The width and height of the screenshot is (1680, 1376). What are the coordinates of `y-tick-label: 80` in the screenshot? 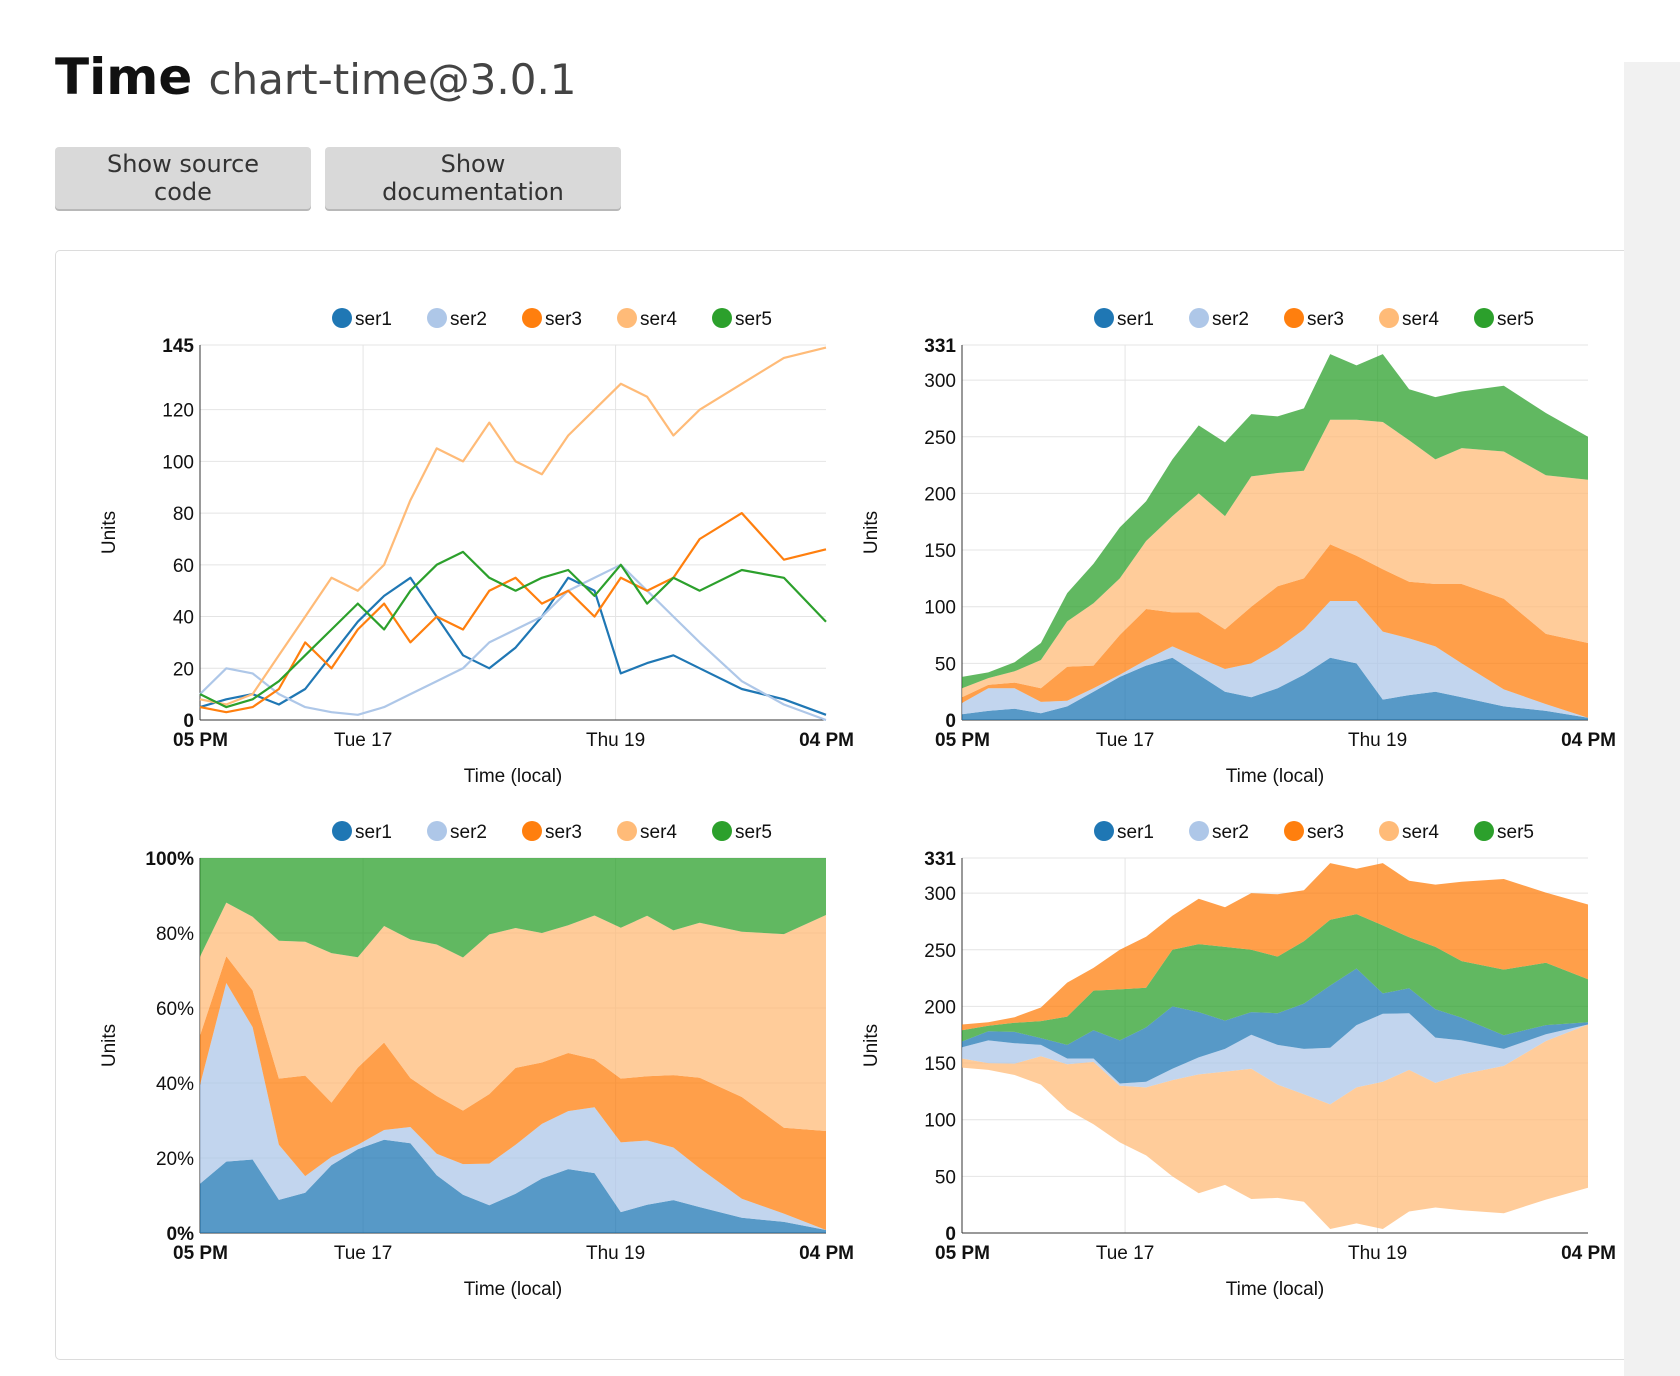 It's located at (183, 514).